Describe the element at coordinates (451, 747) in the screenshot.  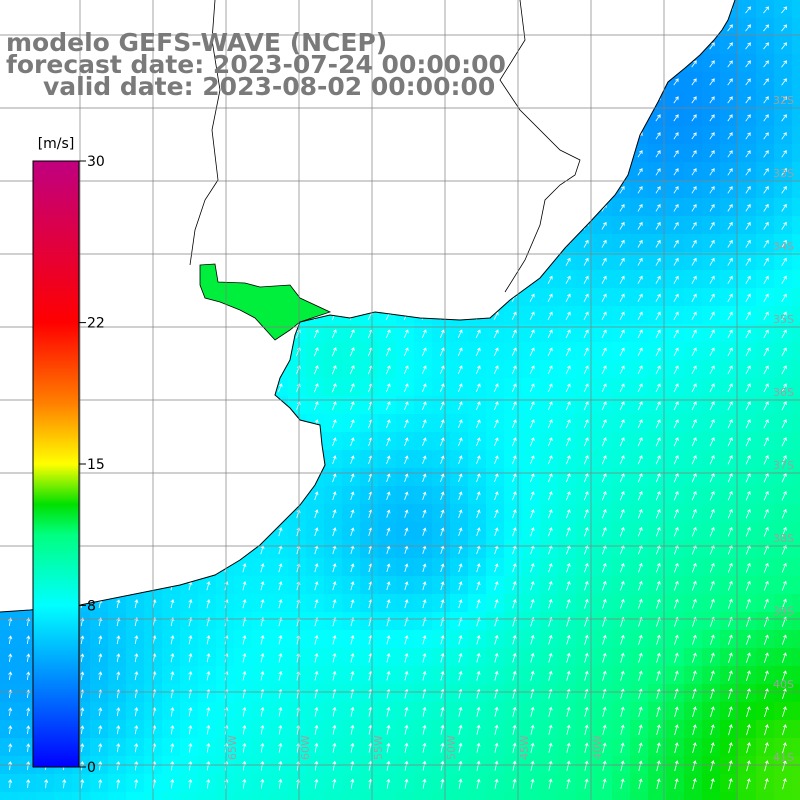
I see `longitude-label: 50W` at that location.